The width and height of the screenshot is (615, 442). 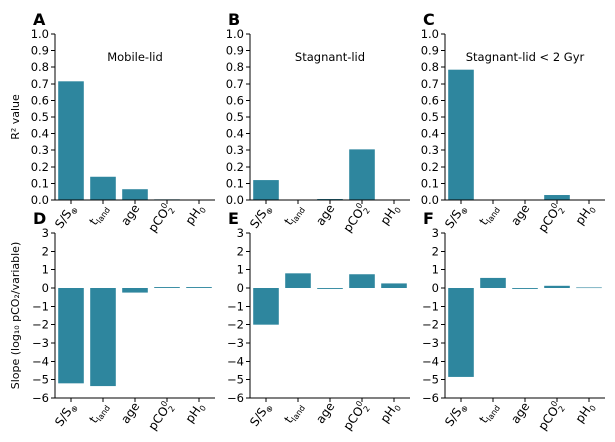 What do you see at coordinates (330, 57) in the screenshot?
I see `panel-title: Stagnant-lid` at bounding box center [330, 57].